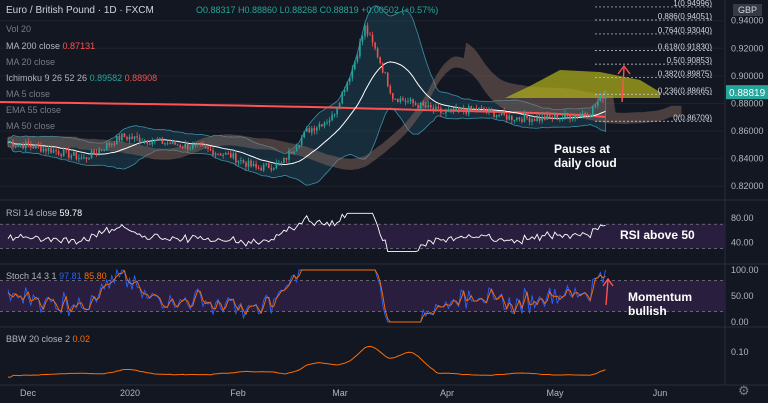 The width and height of the screenshot is (768, 403). Describe the element at coordinates (47, 78) in the screenshot. I see `ichimoku-name: Ichimoku 9 26 52 26` at that location.